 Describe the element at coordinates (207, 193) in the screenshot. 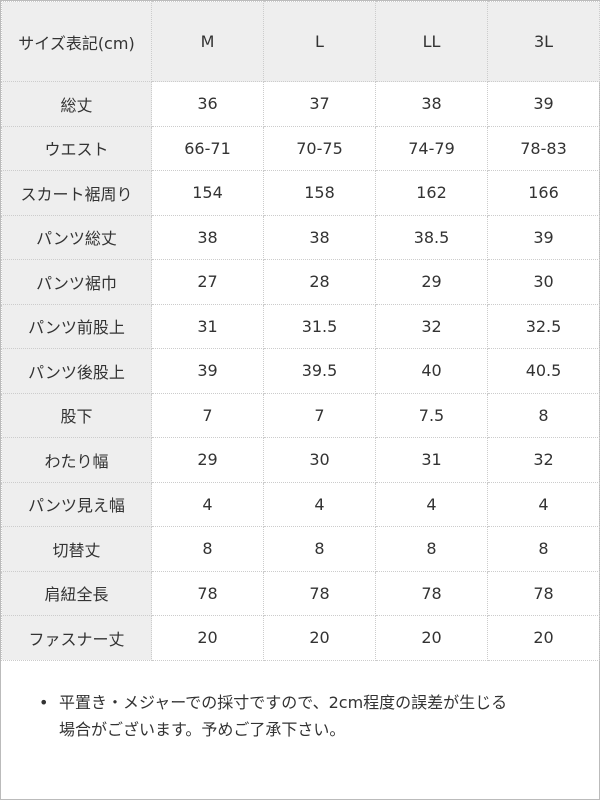

I see `cell: 154` at that location.